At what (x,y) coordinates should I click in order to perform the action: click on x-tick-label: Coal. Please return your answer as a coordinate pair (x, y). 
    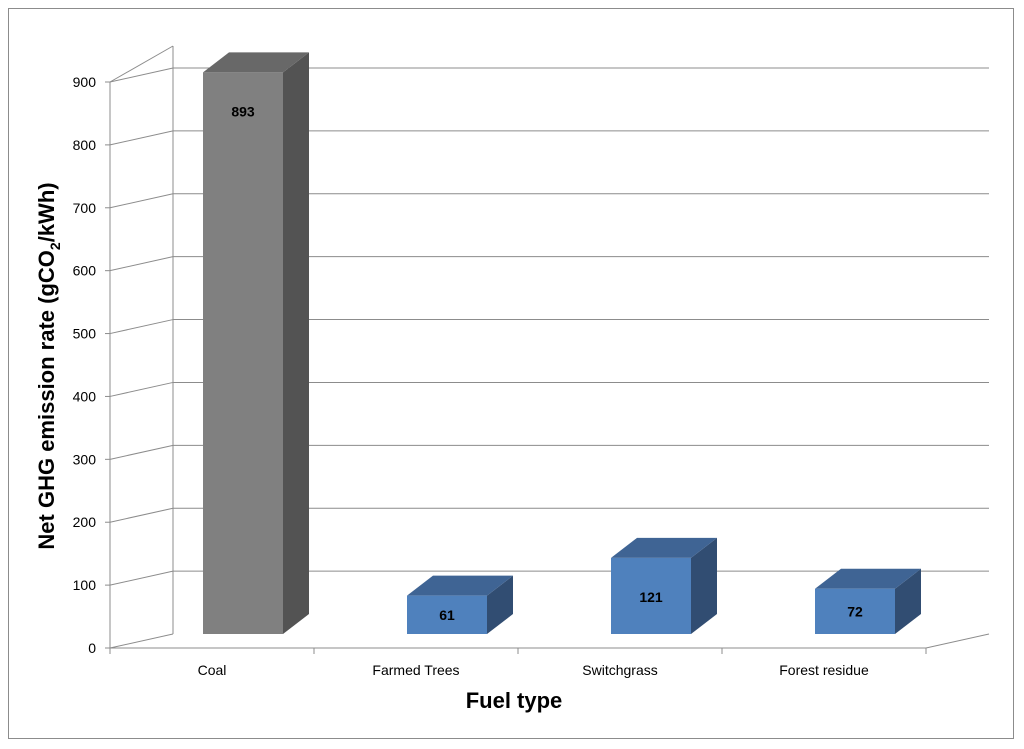
    Looking at the image, I should click on (212, 670).